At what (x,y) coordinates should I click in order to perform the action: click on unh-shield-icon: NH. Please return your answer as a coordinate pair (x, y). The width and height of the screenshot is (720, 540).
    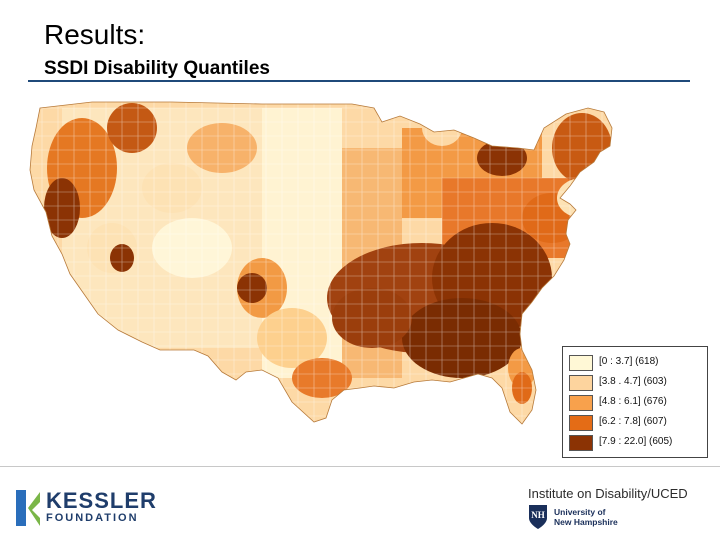
    Looking at the image, I should click on (538, 517).